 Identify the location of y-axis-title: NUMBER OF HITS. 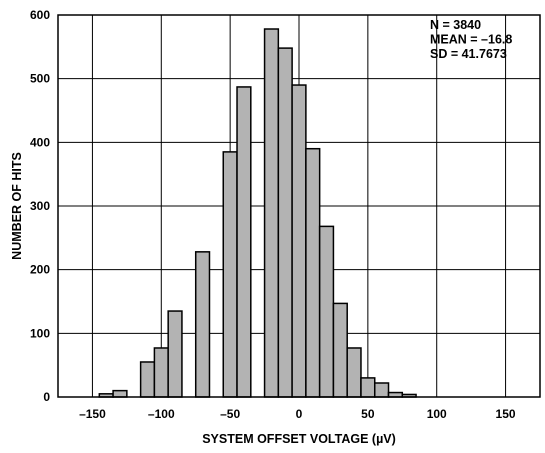
(17, 206).